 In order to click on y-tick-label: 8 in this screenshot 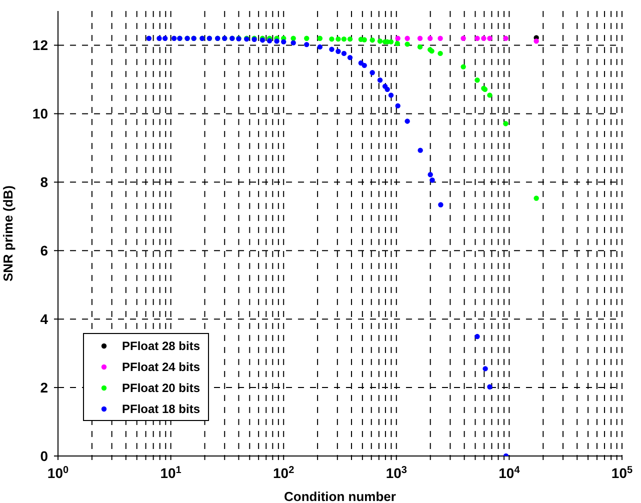, I will do `click(44, 182)`.